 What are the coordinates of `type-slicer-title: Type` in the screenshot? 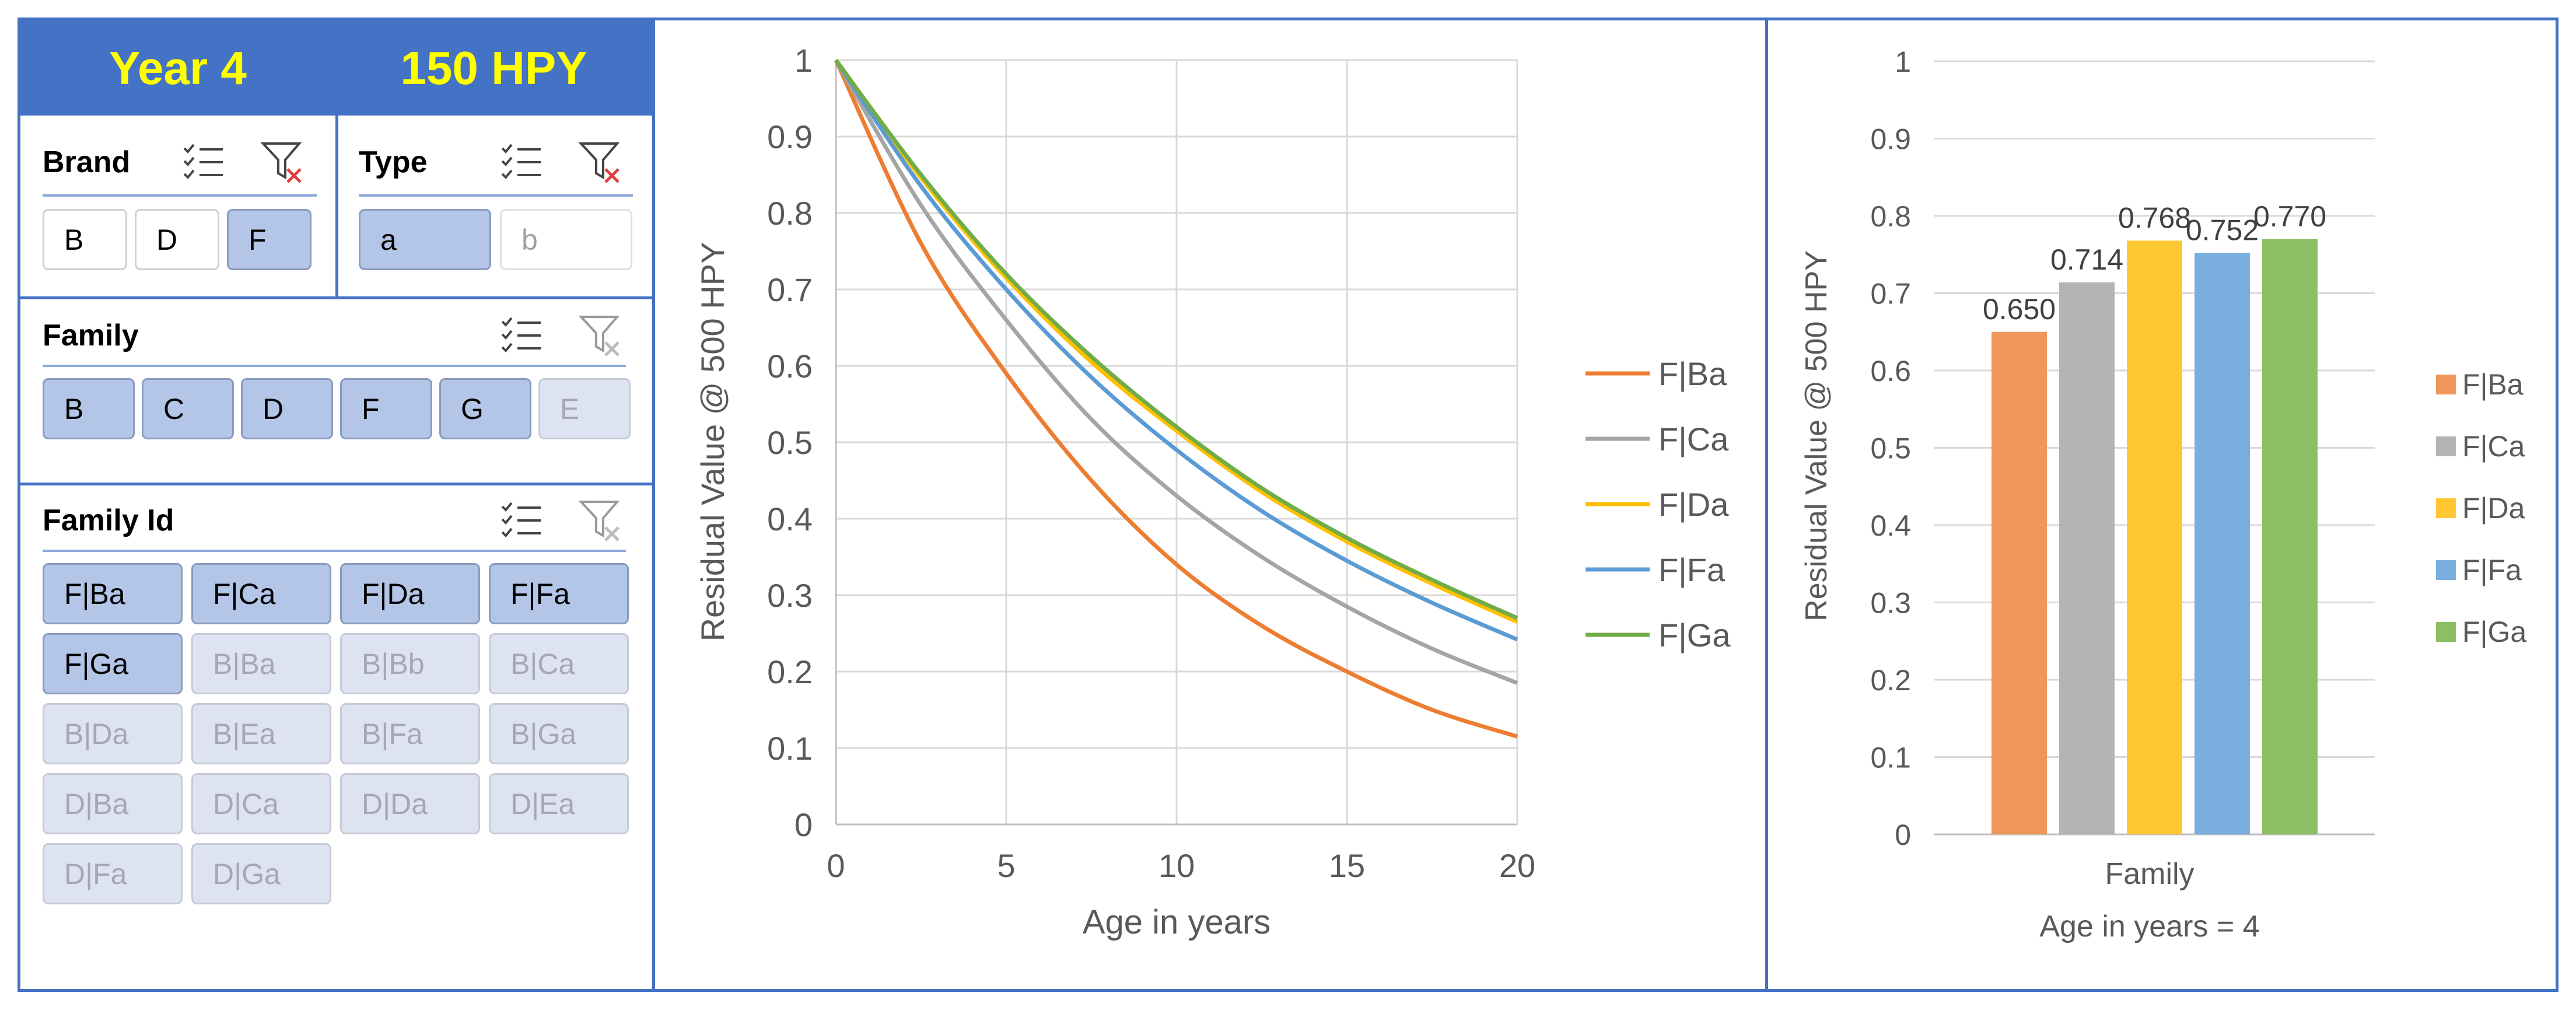 It's located at (393, 162).